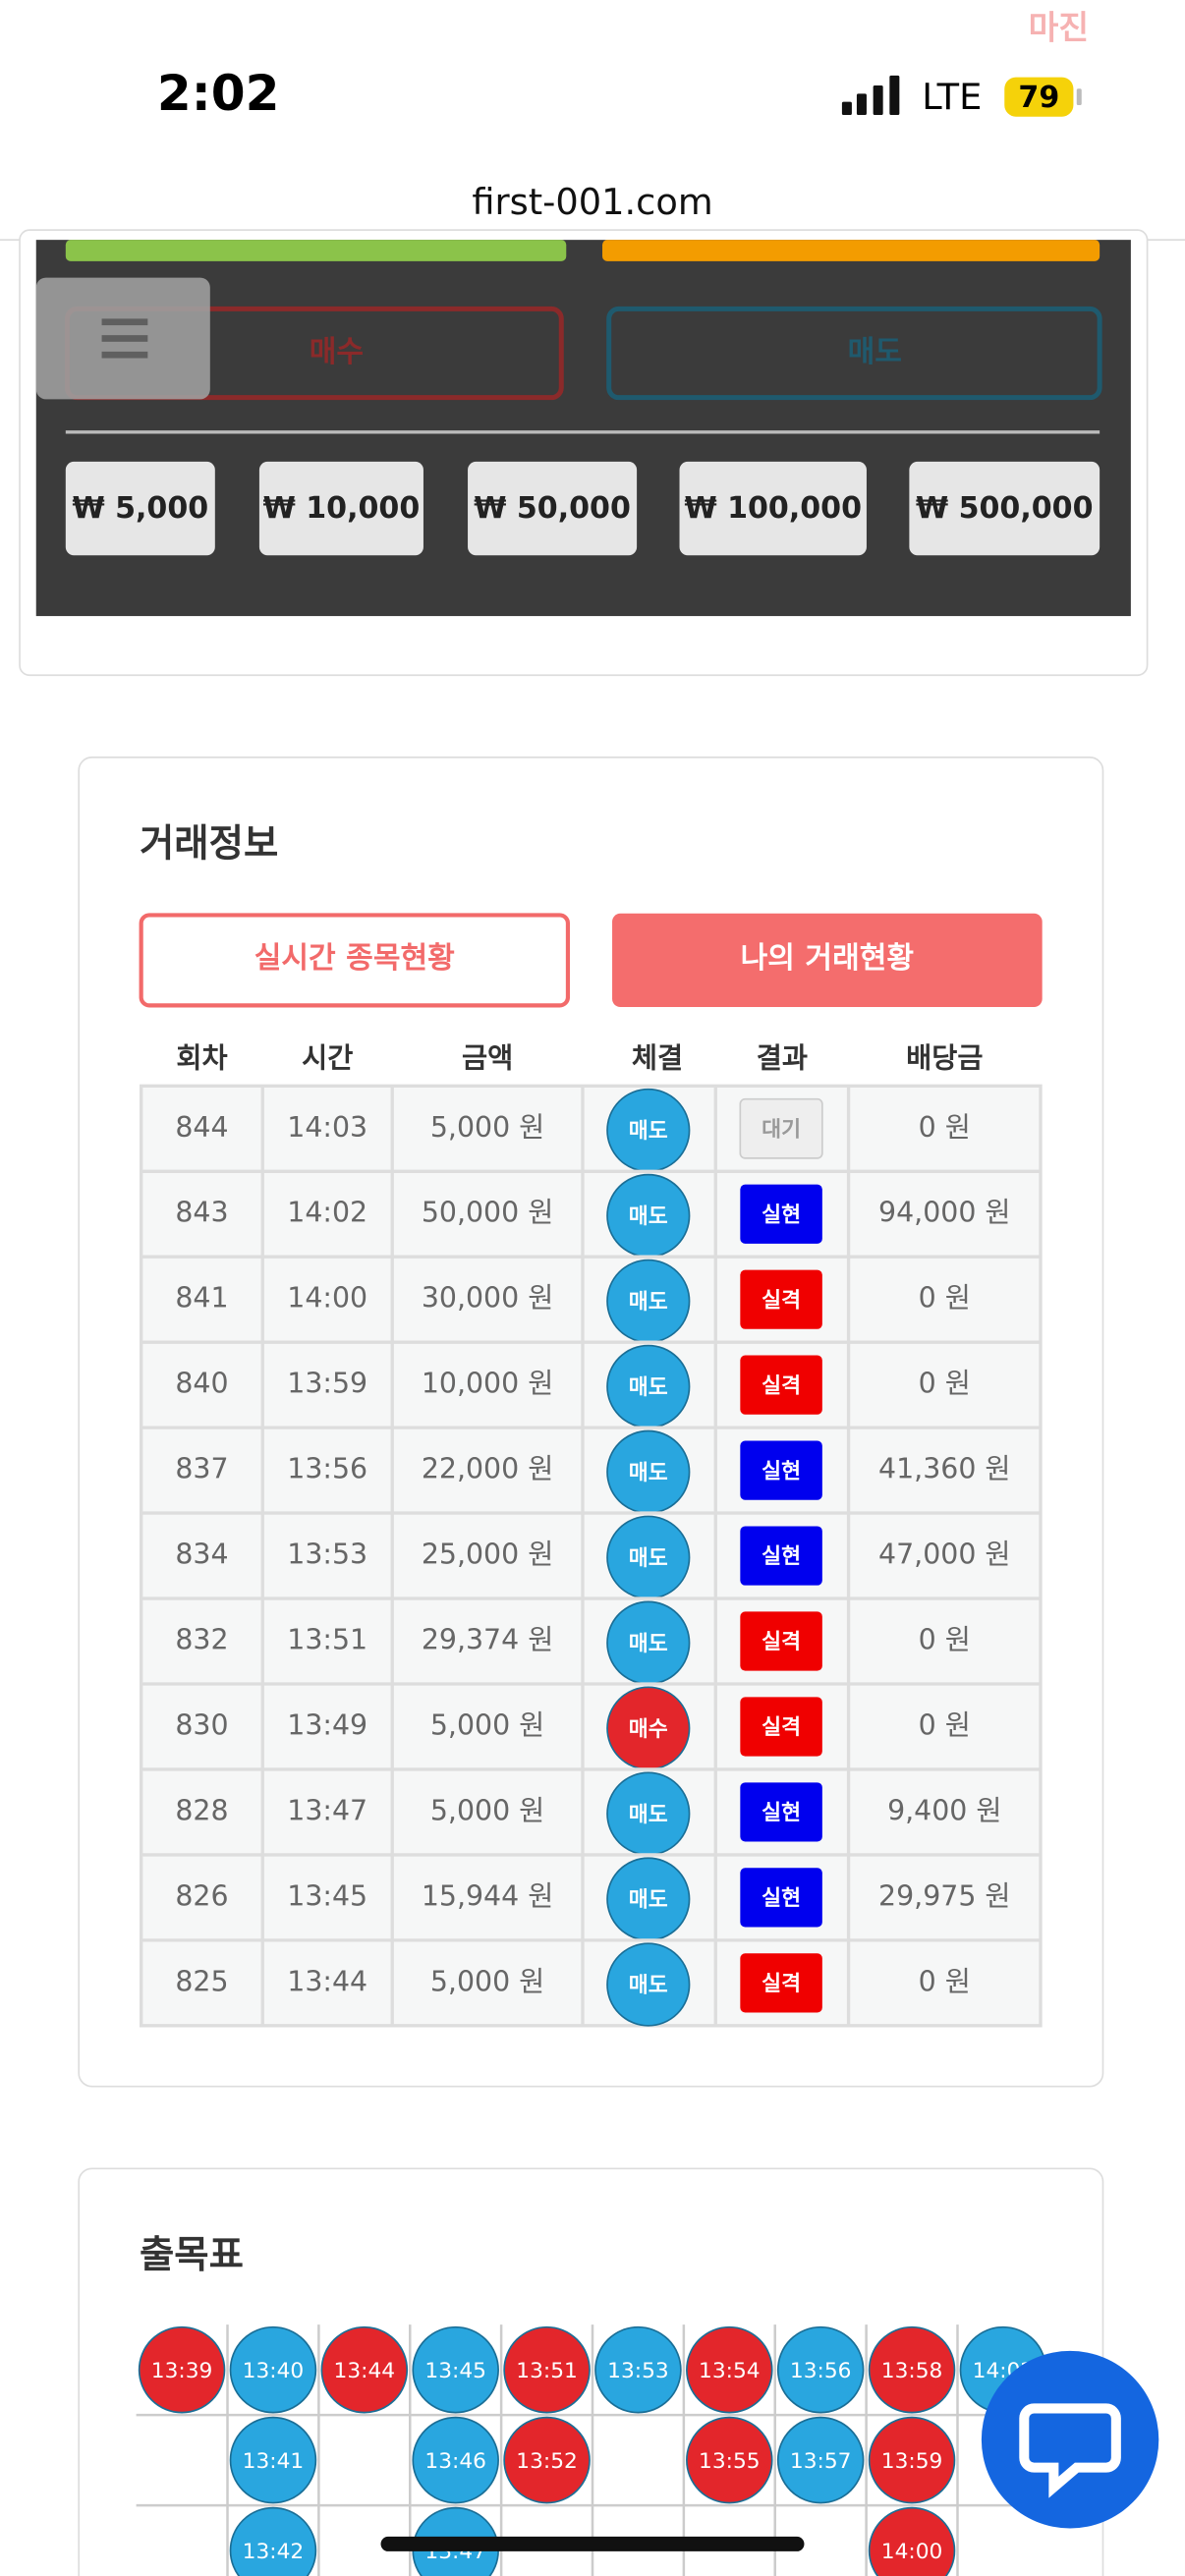 The image size is (1185, 2576). Describe the element at coordinates (912, 2552) in the screenshot. I see `outcome-time: 14:00` at that location.